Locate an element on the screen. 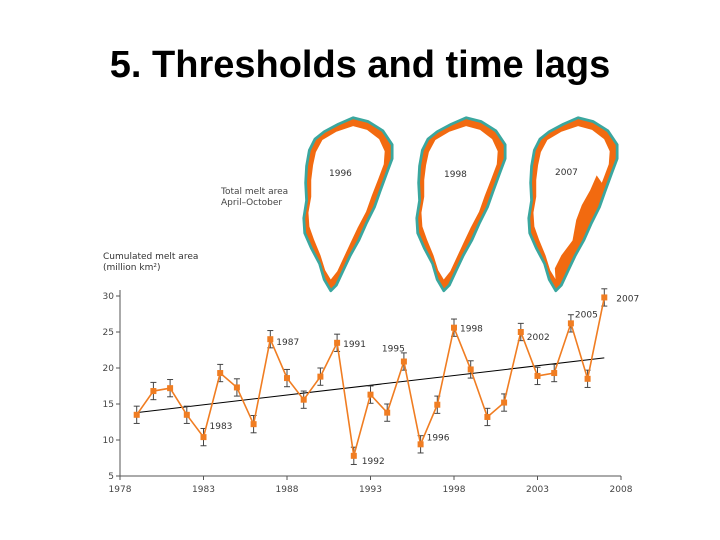 The image size is (720, 540). annotation-label: 2002 is located at coordinates (538, 338).